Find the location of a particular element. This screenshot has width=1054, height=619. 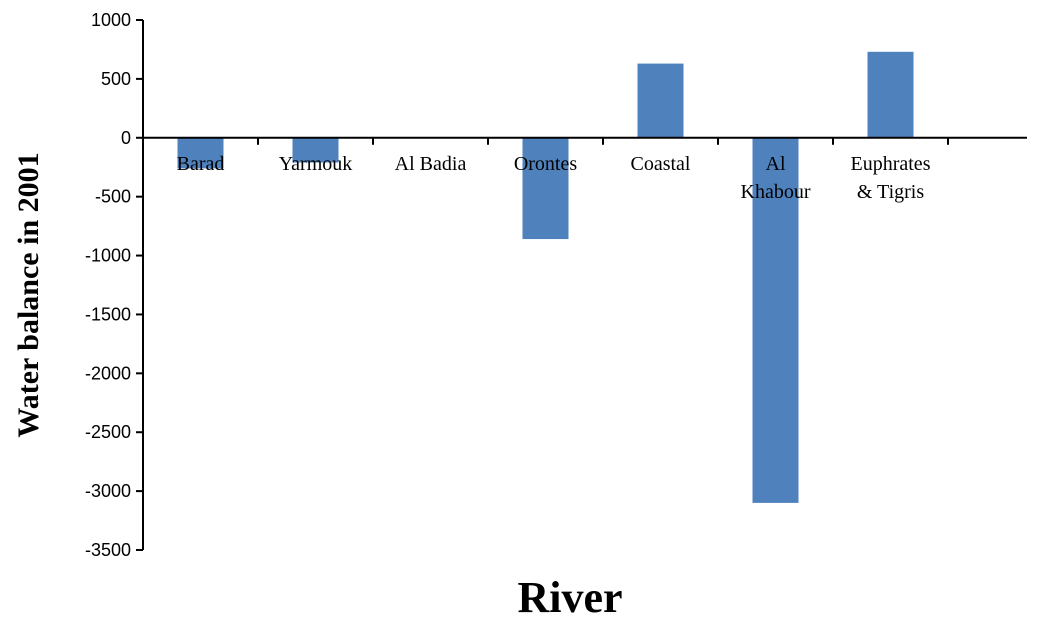

y-tick-label: -3000 is located at coordinates (108, 491).